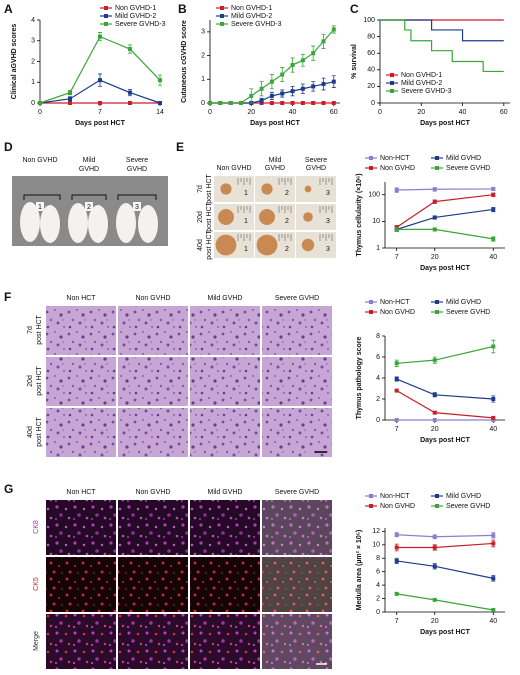 The image size is (520, 675). I want to click on series-line, so click(442, 46).